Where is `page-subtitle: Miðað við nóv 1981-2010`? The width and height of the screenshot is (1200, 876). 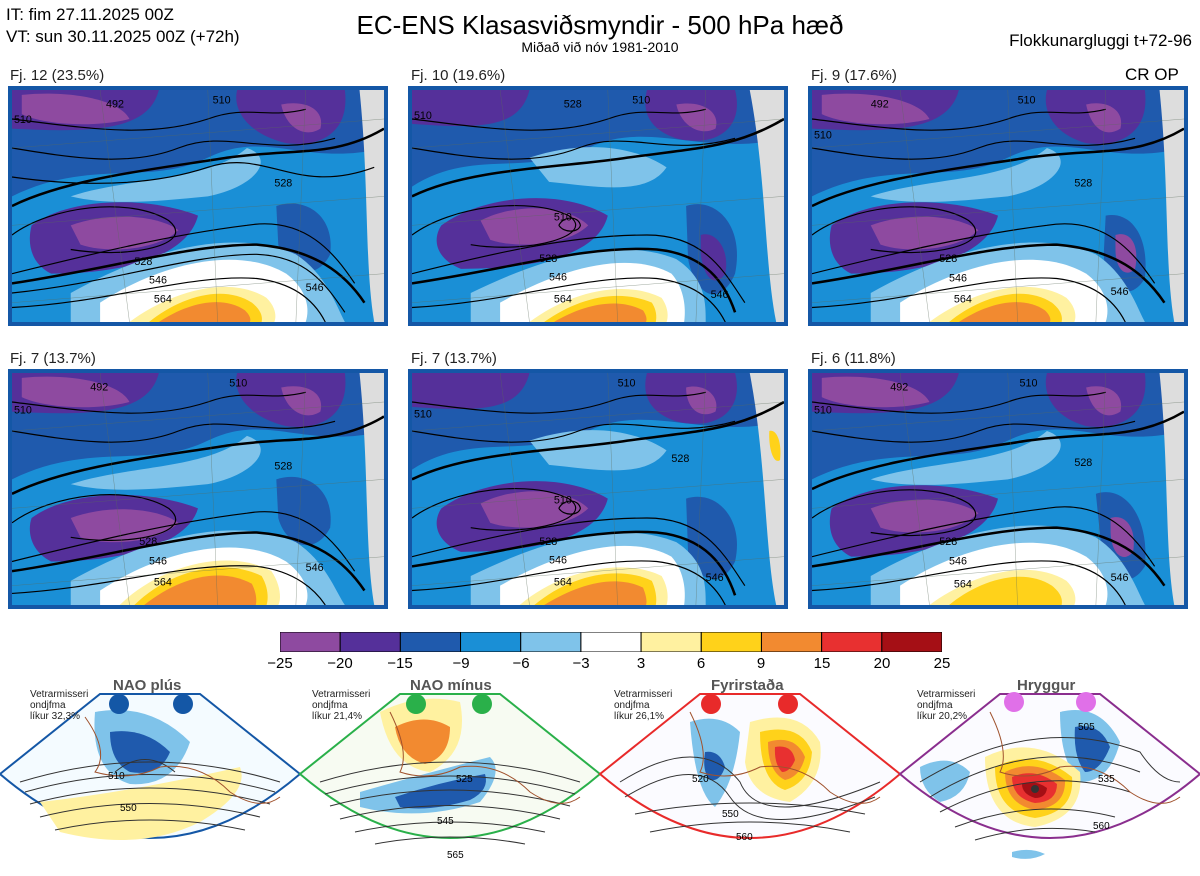
page-subtitle: Miðað við nóv 1981-2010 is located at coordinates (600, 47).